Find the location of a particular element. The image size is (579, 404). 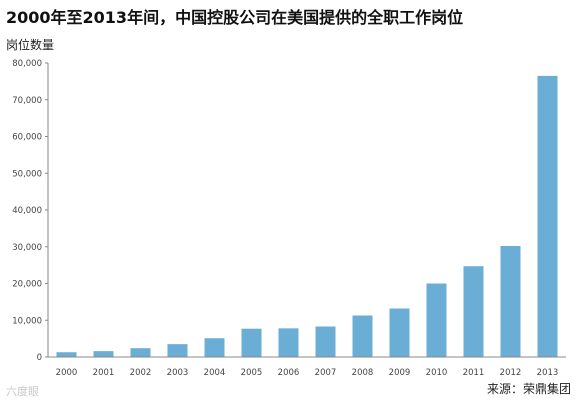

x-tick-label: 2001 is located at coordinates (104, 373).